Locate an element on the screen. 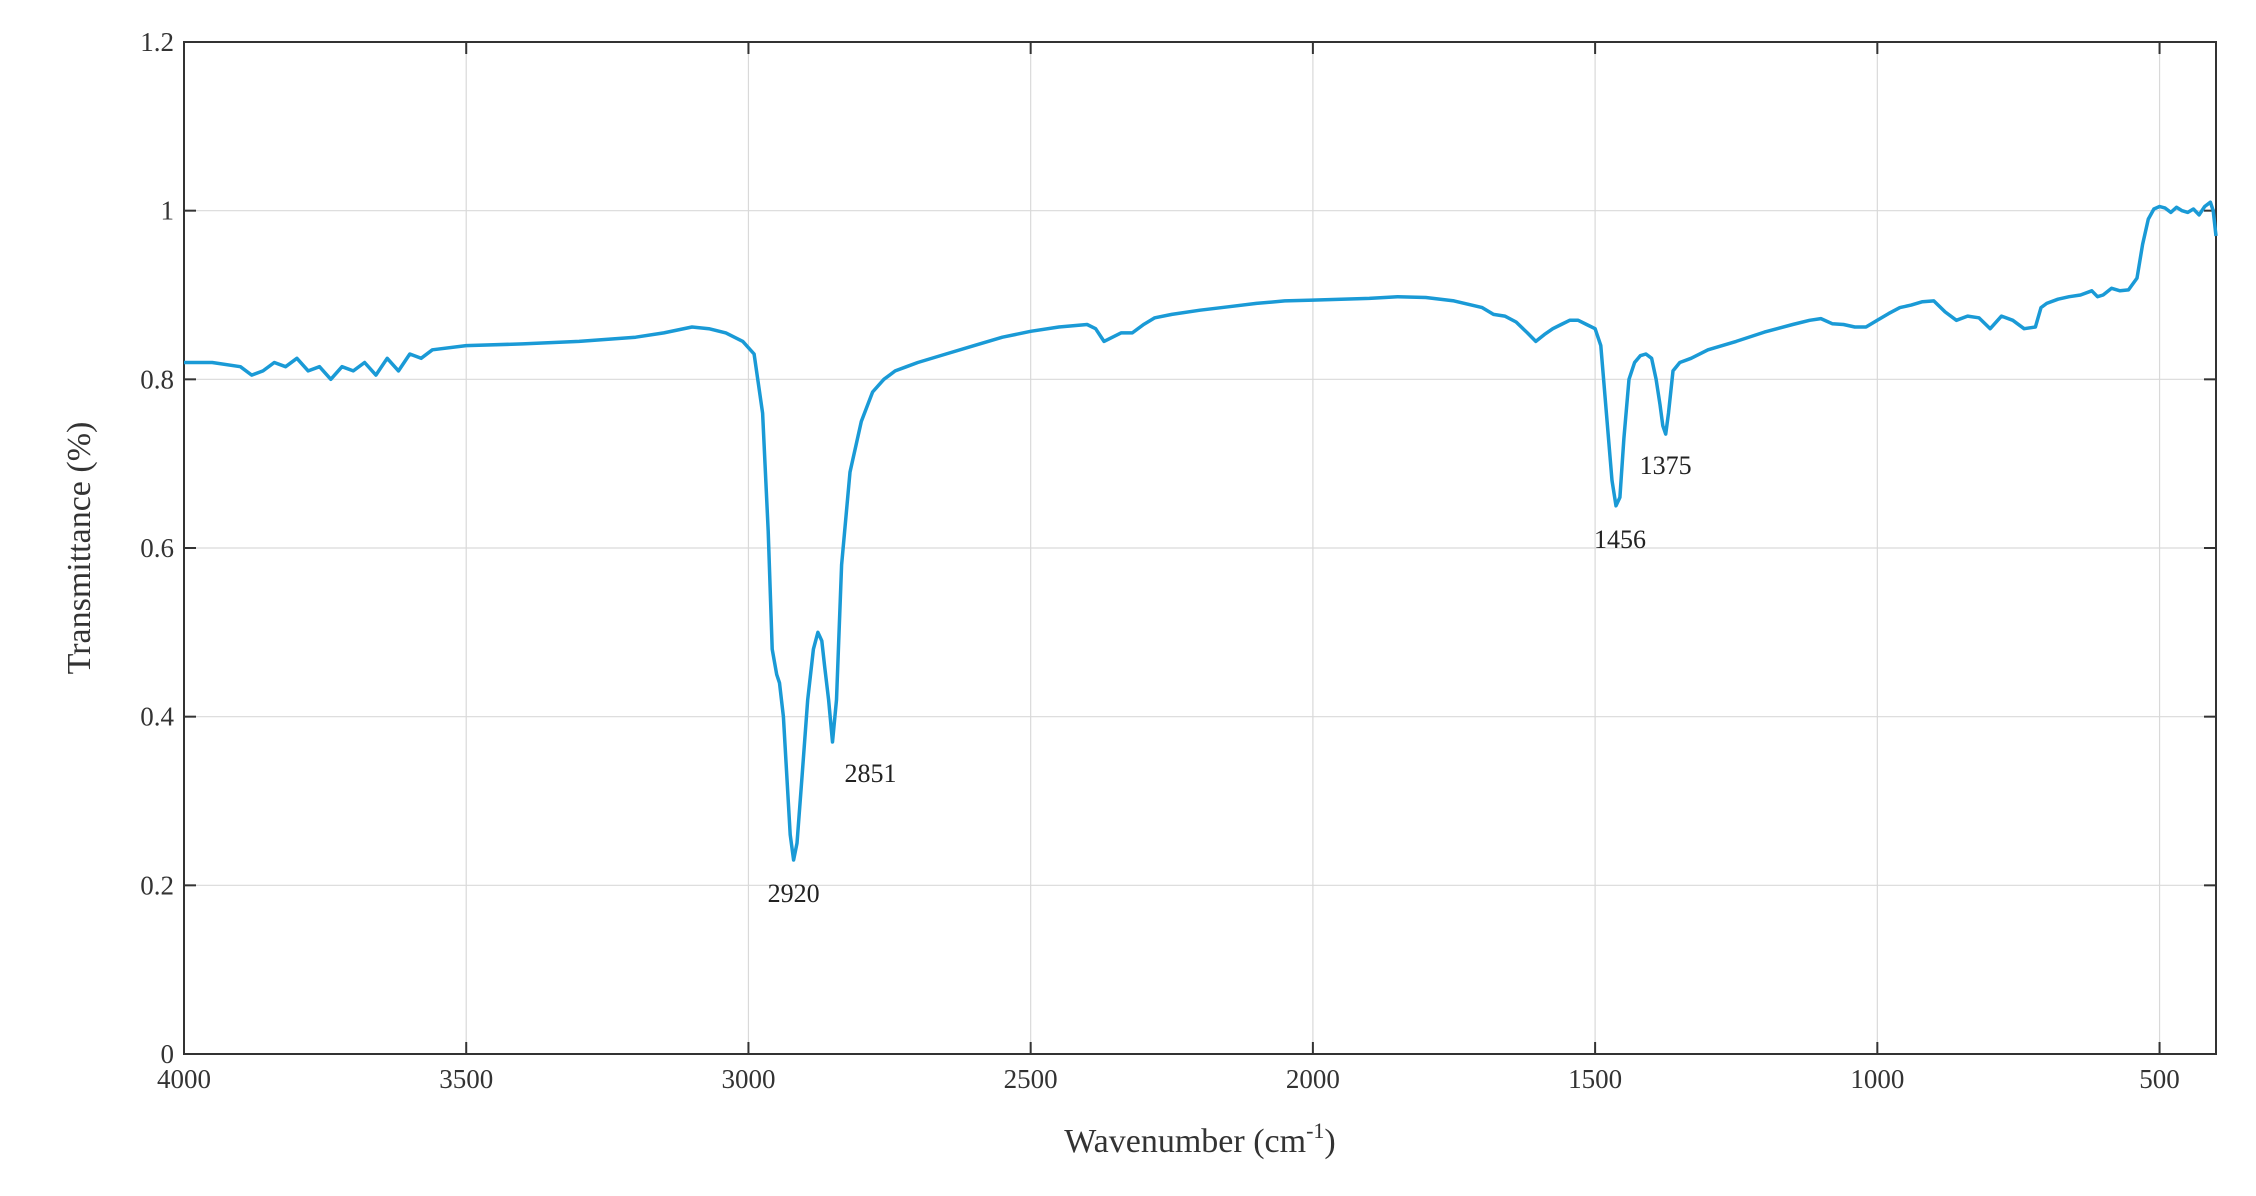  x-tick-label: 3500 is located at coordinates (466, 1079).